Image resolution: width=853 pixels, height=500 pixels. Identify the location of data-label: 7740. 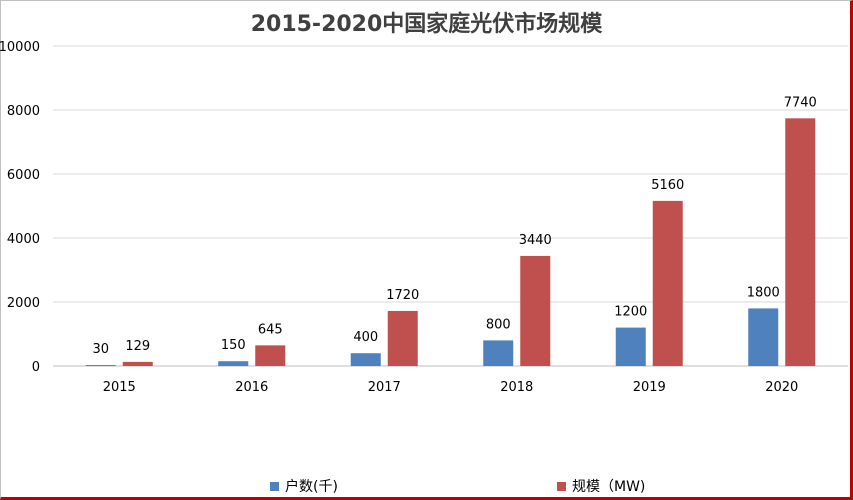
(800, 102).